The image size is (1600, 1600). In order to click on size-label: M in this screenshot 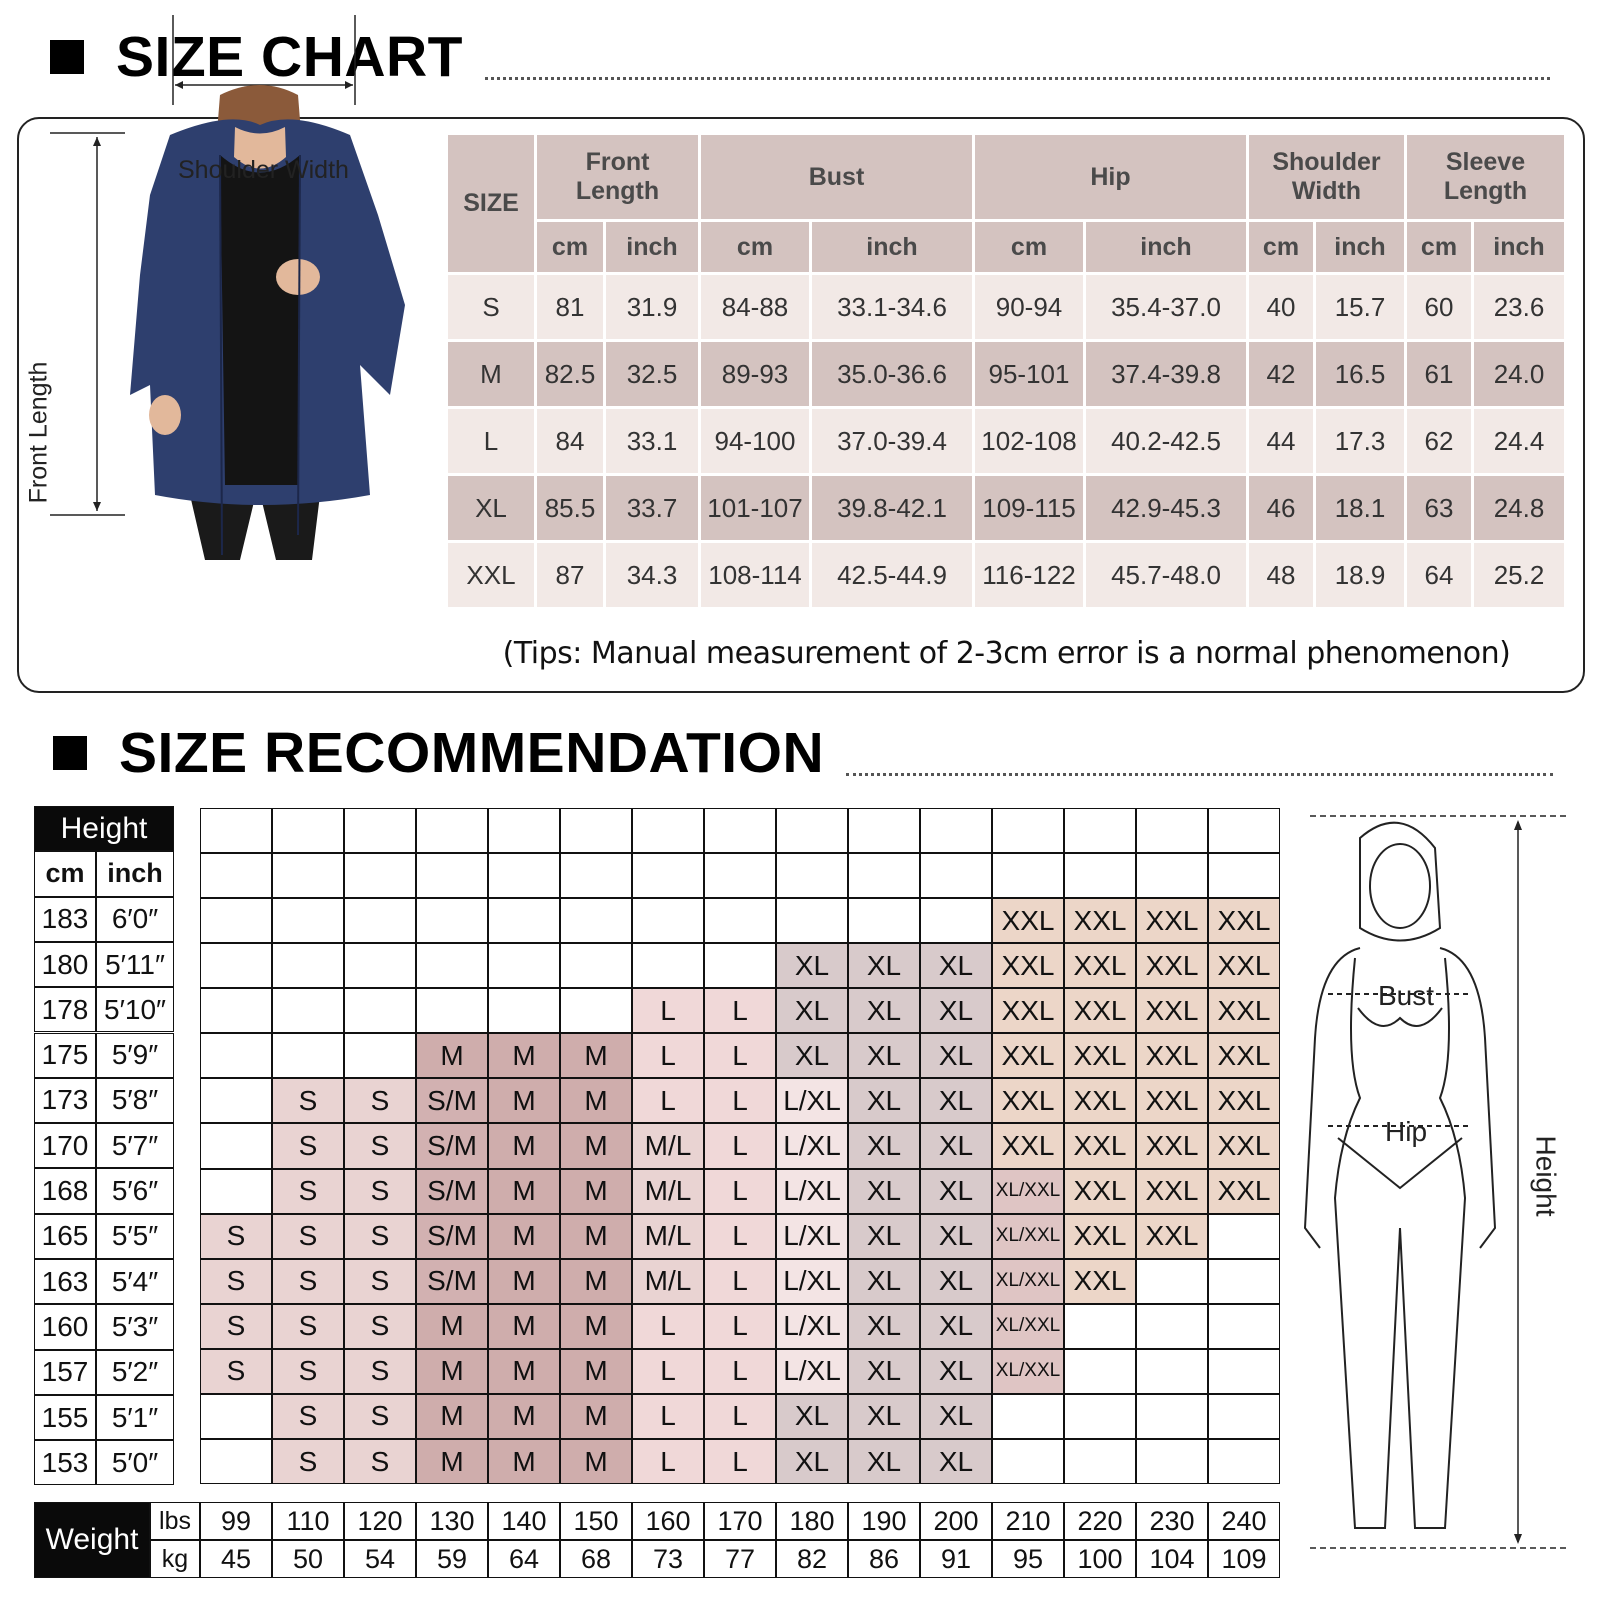, I will do `click(491, 374)`.